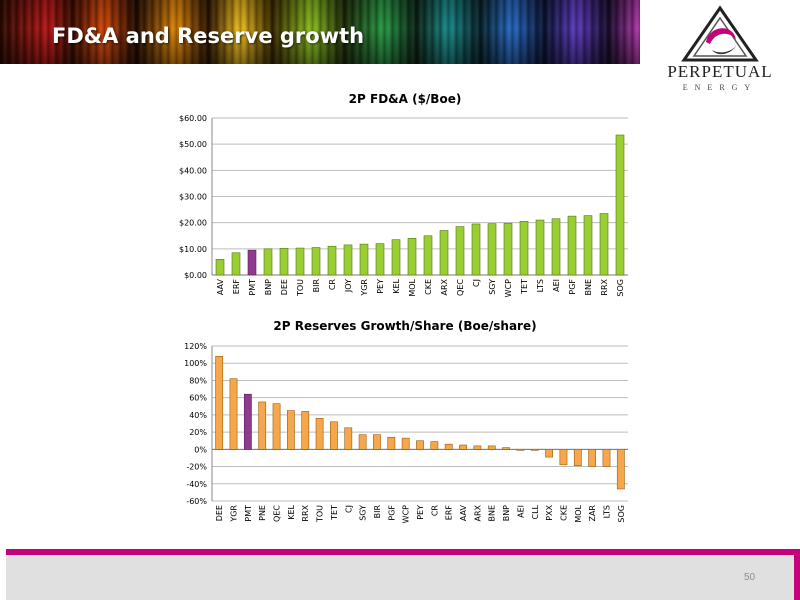 The width and height of the screenshot is (800, 600). Describe the element at coordinates (434, 511) in the screenshot. I see `reserves-chart-x-label-cr: CR` at that location.